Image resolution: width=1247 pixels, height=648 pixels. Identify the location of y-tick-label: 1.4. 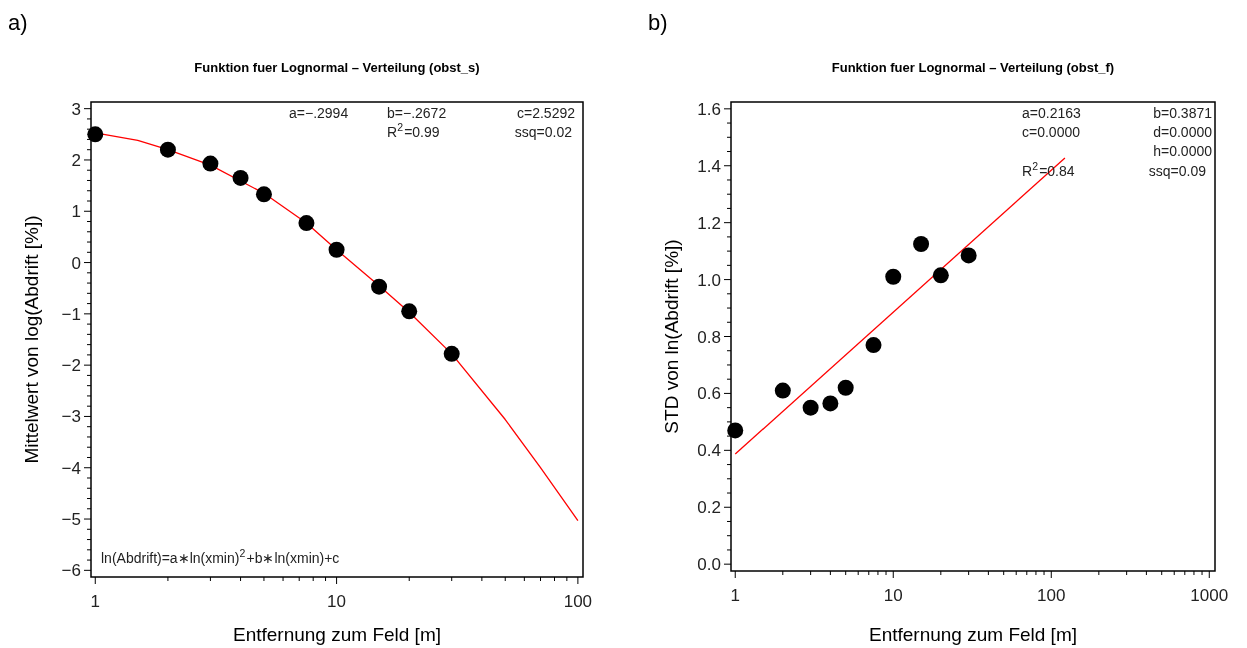
(709, 166).